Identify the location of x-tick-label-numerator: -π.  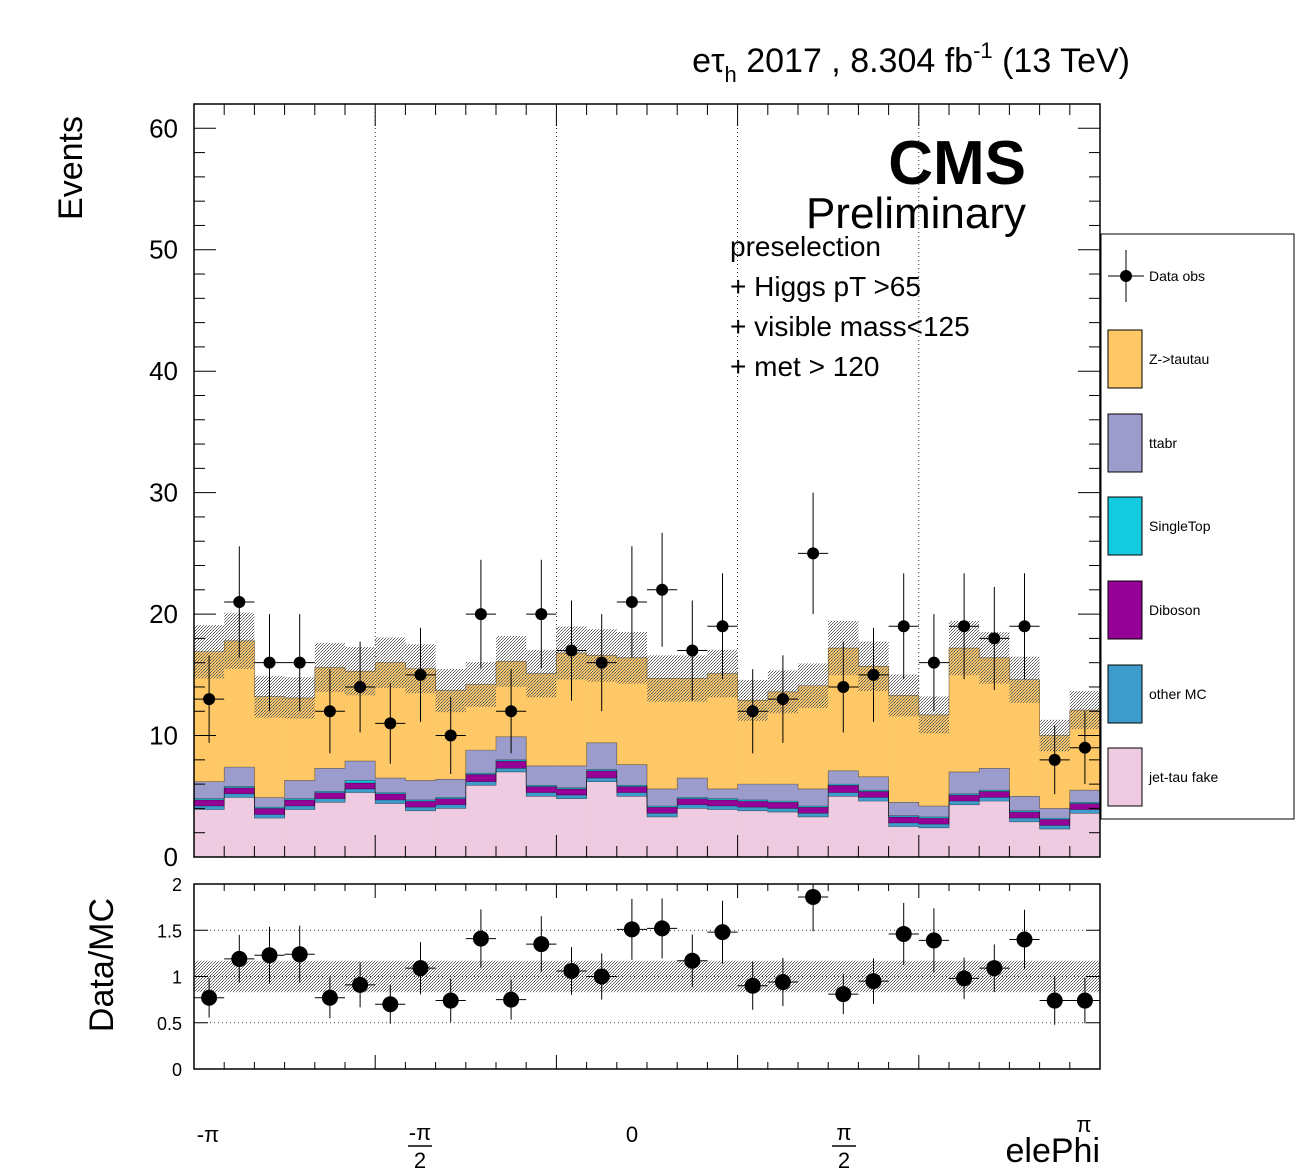
(420, 1132).